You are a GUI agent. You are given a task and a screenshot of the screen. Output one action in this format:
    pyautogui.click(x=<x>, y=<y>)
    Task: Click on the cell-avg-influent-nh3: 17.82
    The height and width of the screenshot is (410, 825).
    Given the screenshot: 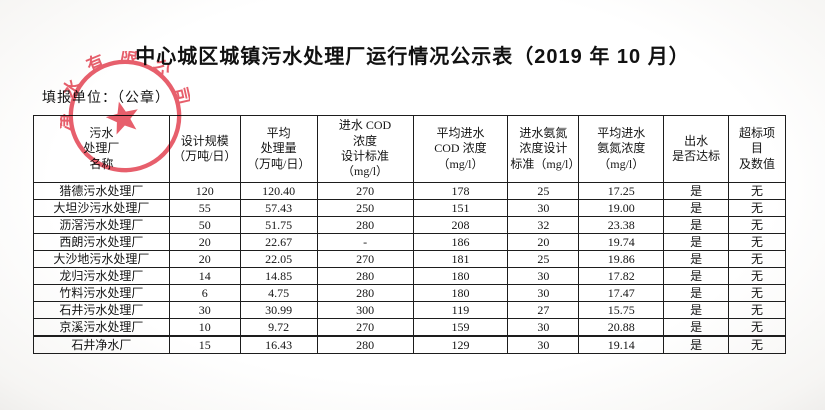 What is the action you would take?
    pyautogui.click(x=621, y=276)
    